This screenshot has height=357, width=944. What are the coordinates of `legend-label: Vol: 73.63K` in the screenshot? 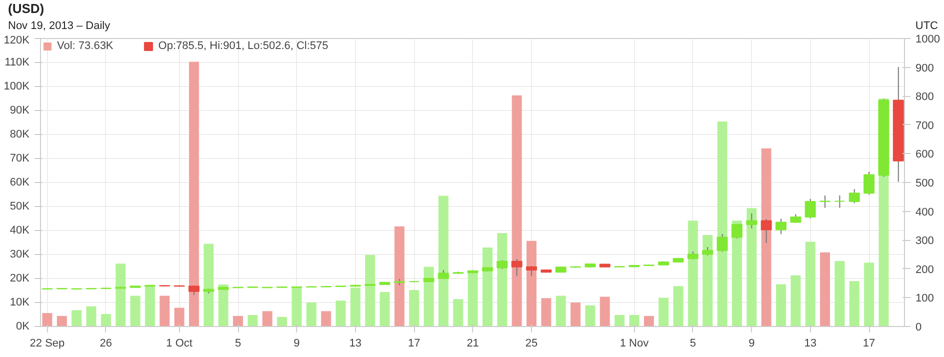 It's located at (85, 46).